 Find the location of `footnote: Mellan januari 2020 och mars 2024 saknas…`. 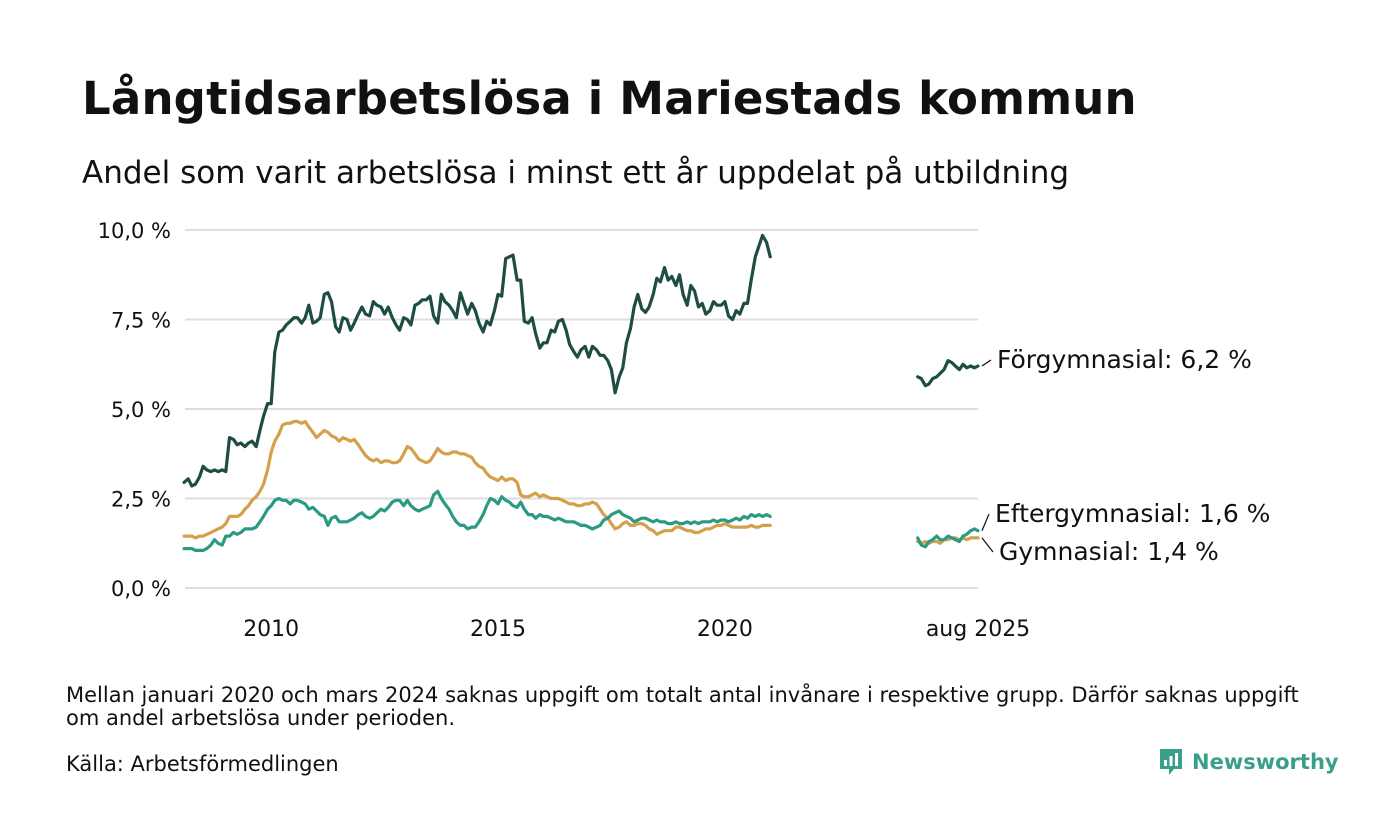

footnote: Mellan januari 2020 och mars 2024 saknas… is located at coordinates (682, 706).